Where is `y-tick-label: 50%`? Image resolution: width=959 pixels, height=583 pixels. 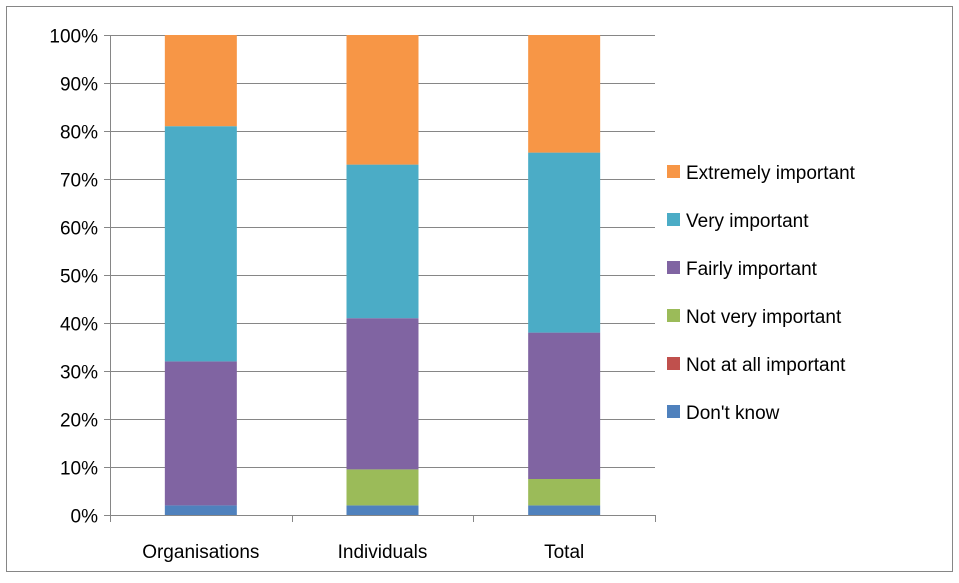 y-tick-label: 50% is located at coordinates (79, 277).